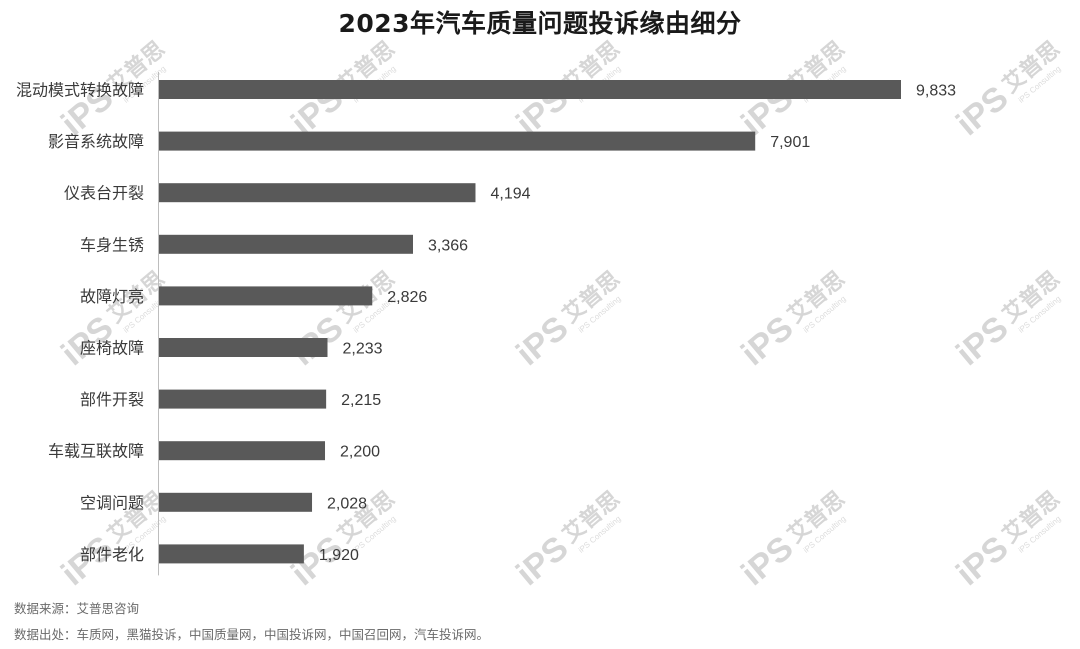 The width and height of the screenshot is (1080, 649). Describe the element at coordinates (540, 23) in the screenshot. I see `chart-title: 2023年汽车质量问题投诉缘由细分` at that location.